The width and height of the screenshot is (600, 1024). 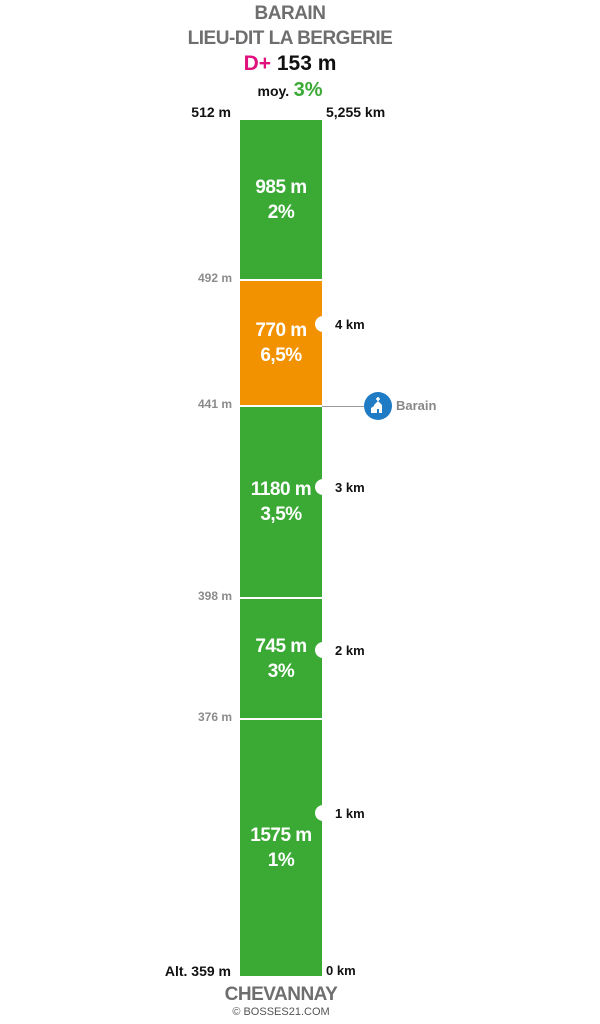 What do you see at coordinates (211, 112) in the screenshot?
I see `top-altitude: 512 m` at bounding box center [211, 112].